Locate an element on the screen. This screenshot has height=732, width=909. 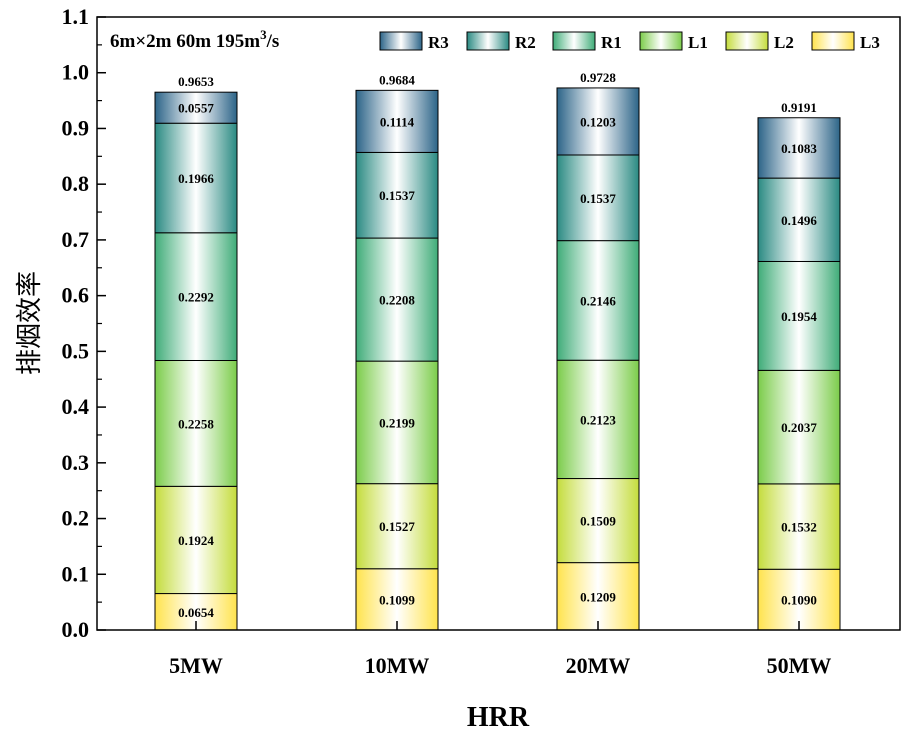
bar-segment-l1-10mw is located at coordinates (397, 422).